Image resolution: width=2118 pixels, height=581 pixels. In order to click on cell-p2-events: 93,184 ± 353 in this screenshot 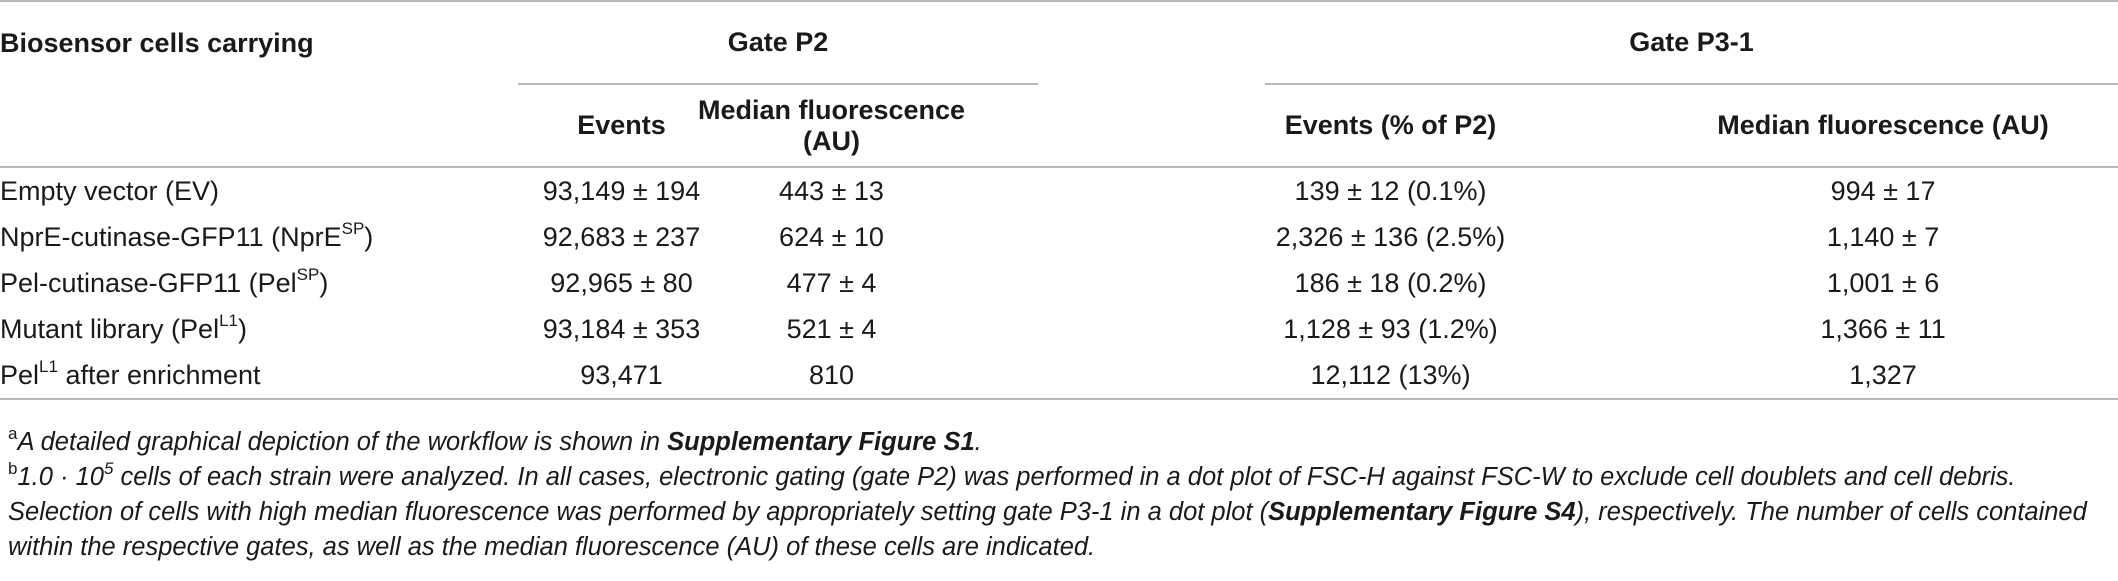, I will do `click(621, 328)`.